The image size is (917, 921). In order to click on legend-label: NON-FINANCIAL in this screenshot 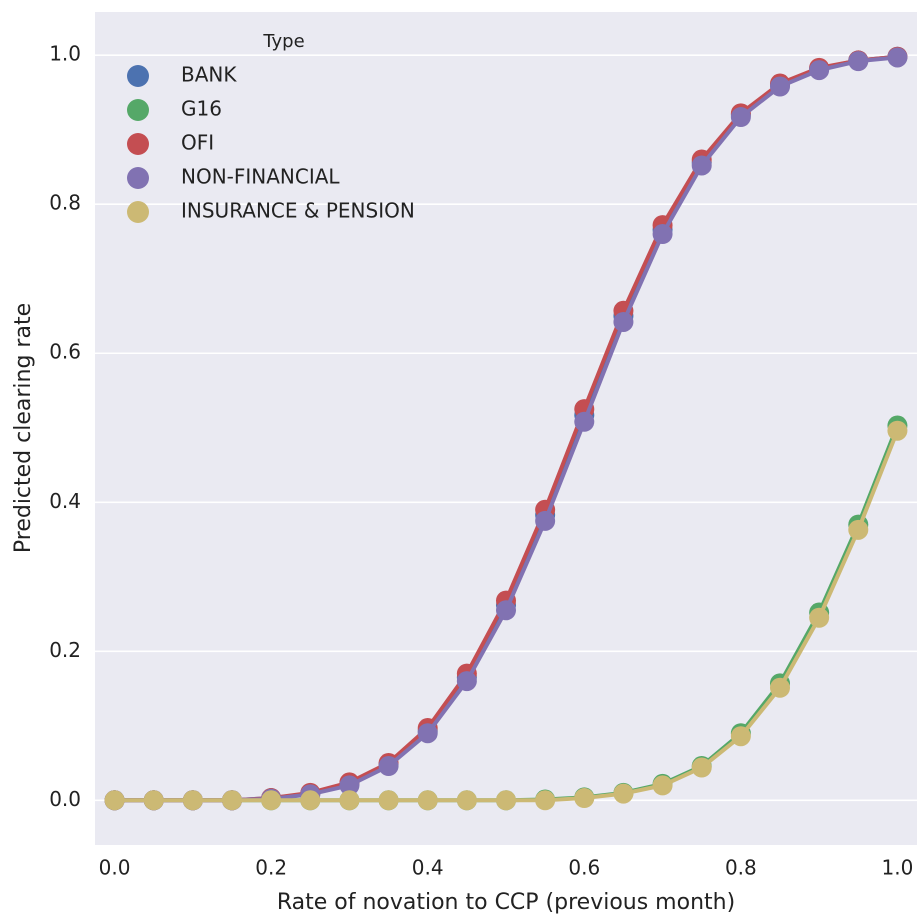, I will do `click(260, 177)`.